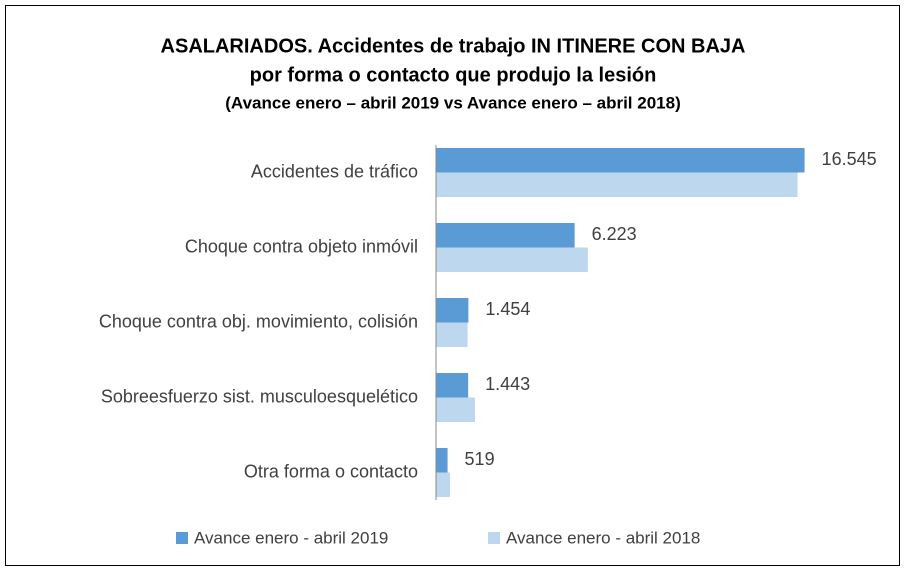 The width and height of the screenshot is (906, 571). I want to click on y-tick-label: Choque contra objeto inmóvil, so click(301, 246).